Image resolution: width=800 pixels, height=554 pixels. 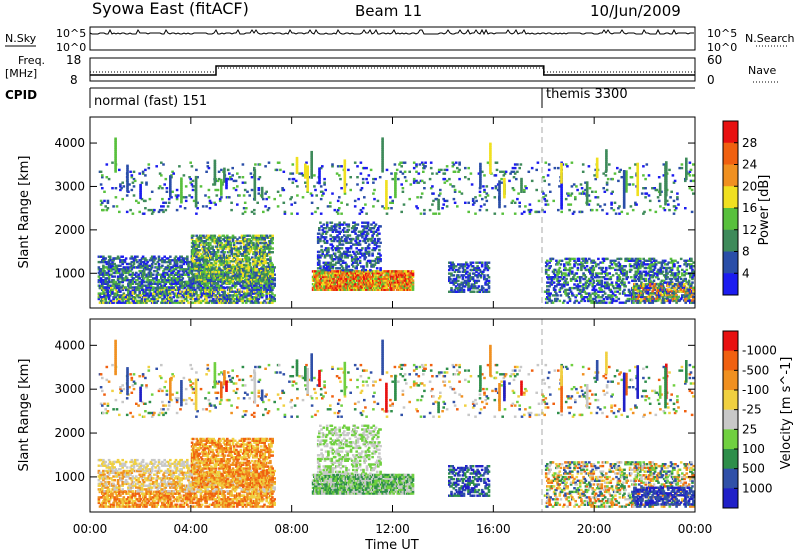 I want to click on cpid-segment-1: normal (fast) 151, so click(x=150, y=101).